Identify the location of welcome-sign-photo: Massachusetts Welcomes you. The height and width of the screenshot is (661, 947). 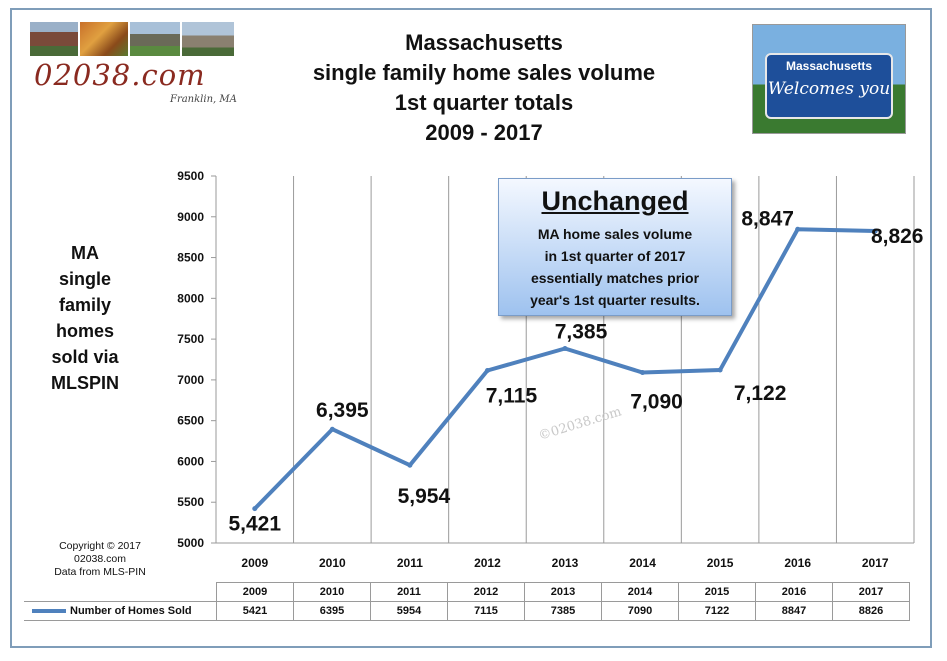
(829, 79).